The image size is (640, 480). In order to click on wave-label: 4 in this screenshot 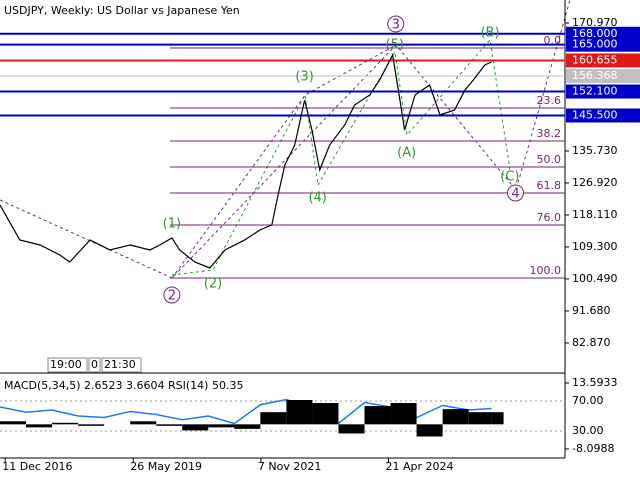, I will do `click(515, 193)`.